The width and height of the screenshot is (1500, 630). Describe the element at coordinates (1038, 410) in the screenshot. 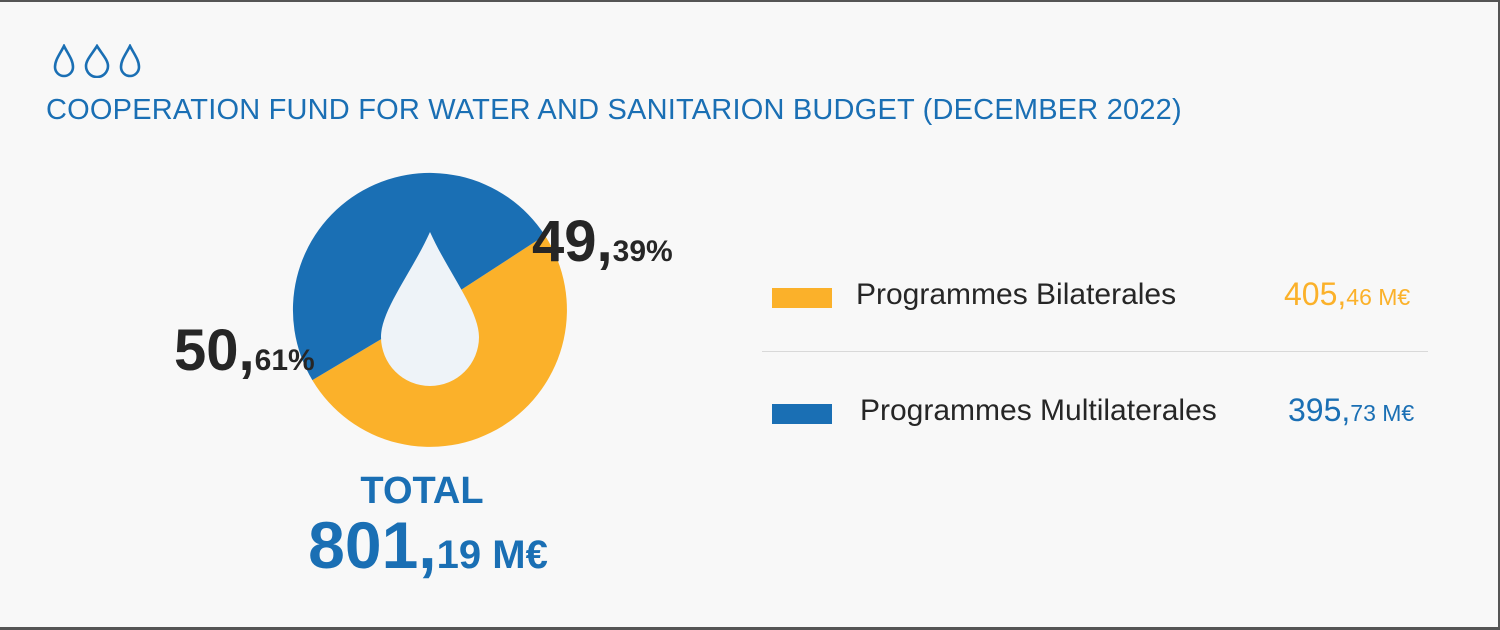

I see `legend-label: Programmes Multilaterales` at that location.